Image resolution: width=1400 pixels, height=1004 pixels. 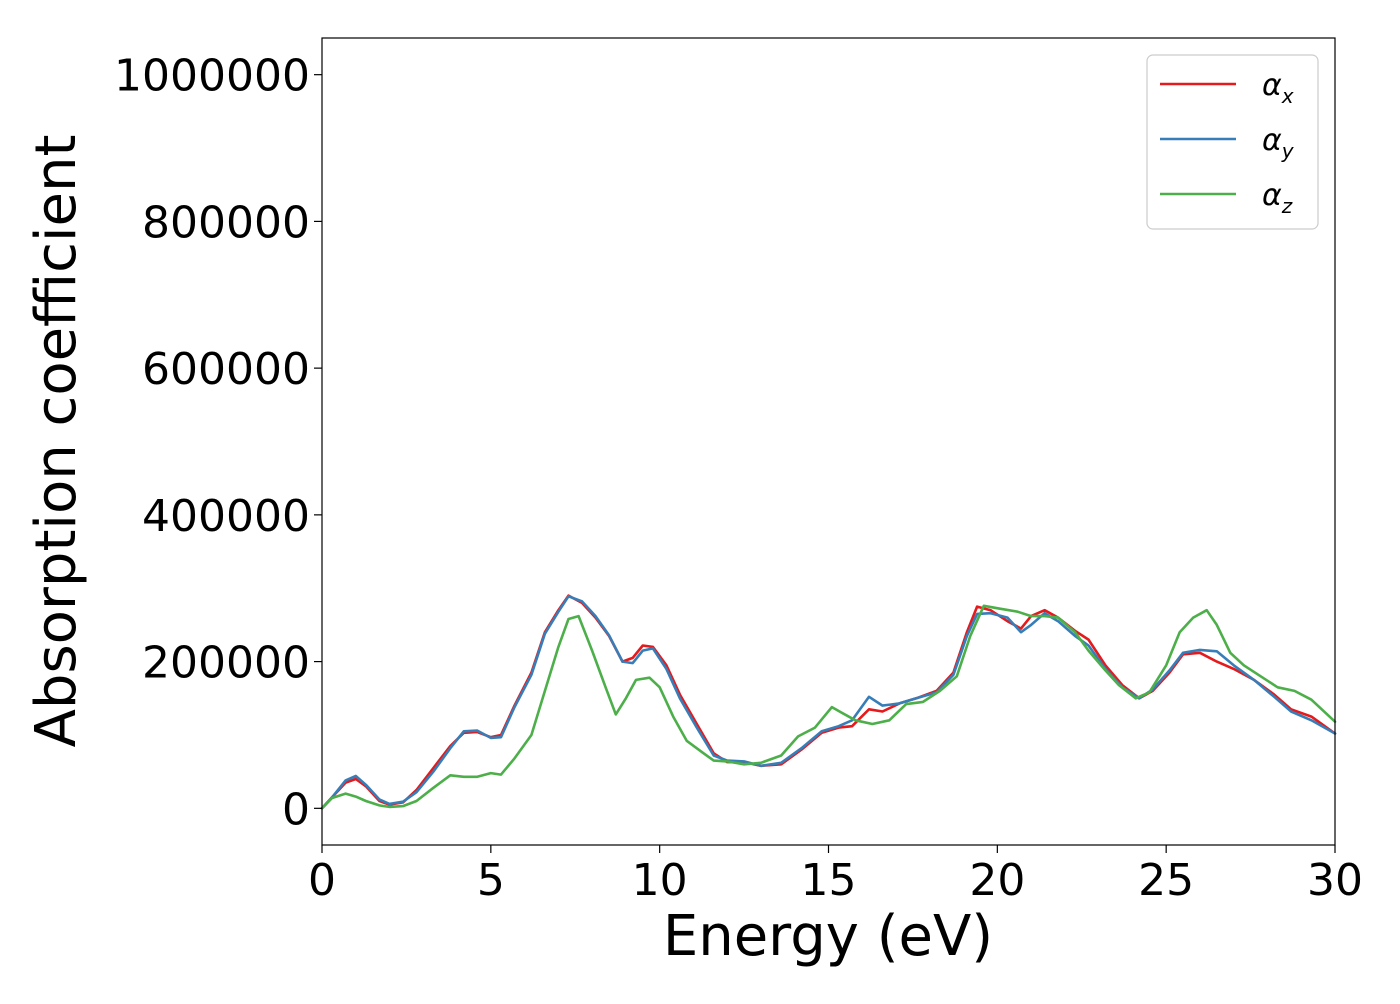 What do you see at coordinates (1166, 880) in the screenshot?
I see `x-tick-label: 25` at bounding box center [1166, 880].